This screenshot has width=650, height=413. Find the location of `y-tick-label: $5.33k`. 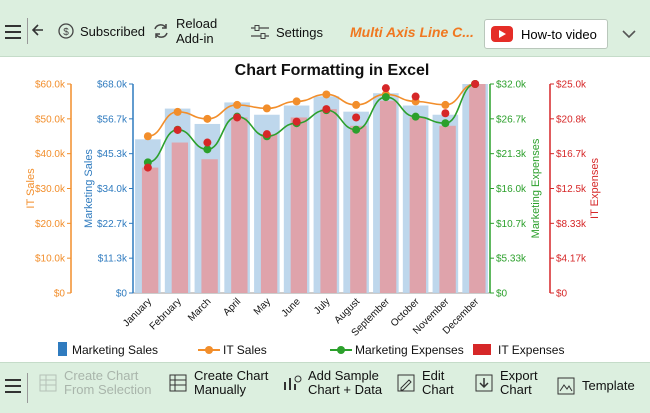

y-tick-label: $5.33k is located at coordinates (511, 259).